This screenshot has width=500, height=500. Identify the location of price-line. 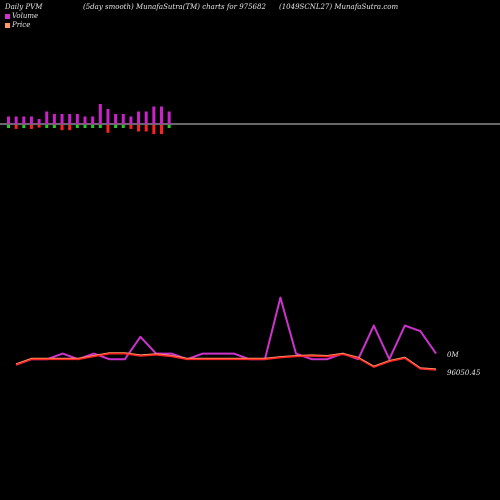
(226, 361).